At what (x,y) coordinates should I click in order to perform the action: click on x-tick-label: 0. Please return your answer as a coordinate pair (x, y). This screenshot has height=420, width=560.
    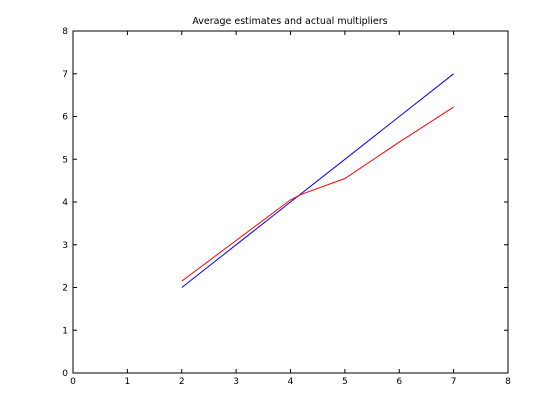
    Looking at the image, I should click on (73, 382).